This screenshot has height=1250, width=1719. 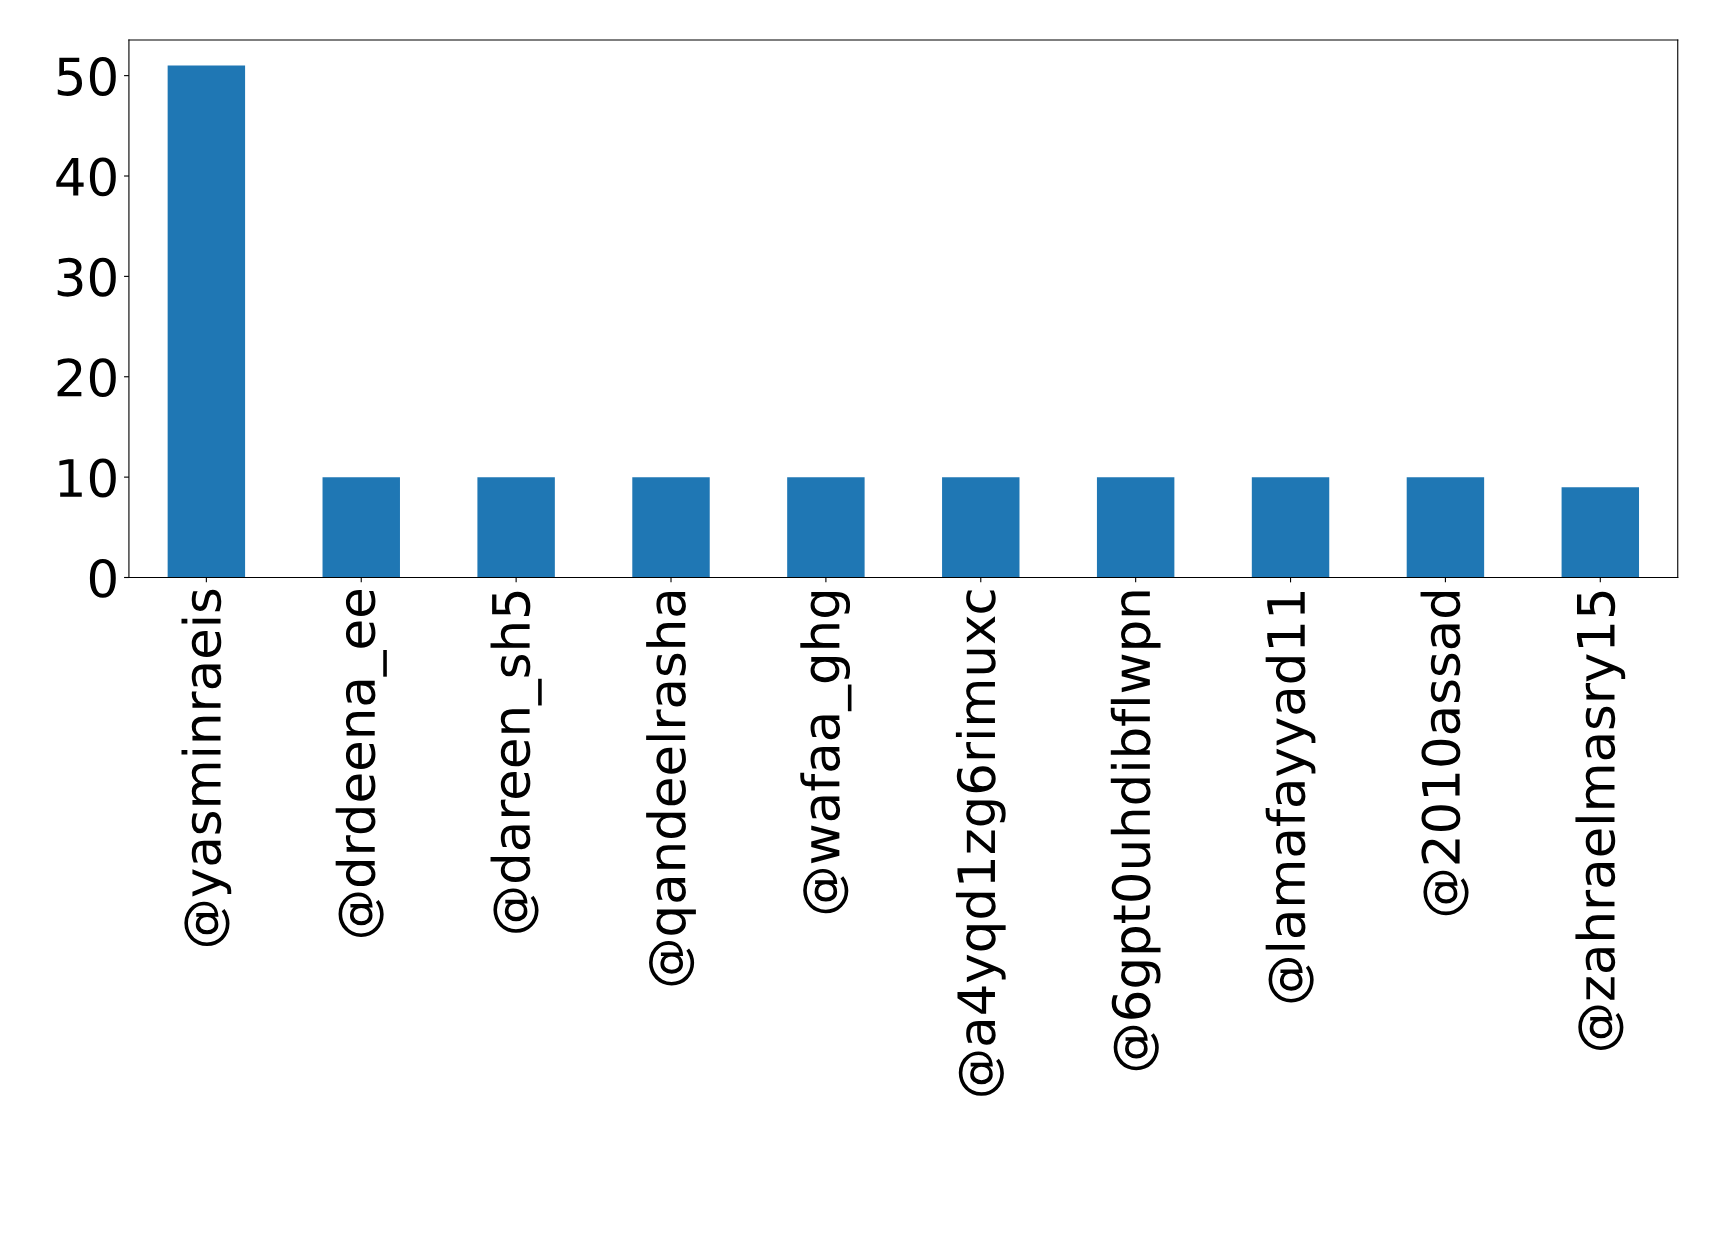 I want to click on x-tick-label: @dareen_sh5, so click(x=516, y=762).